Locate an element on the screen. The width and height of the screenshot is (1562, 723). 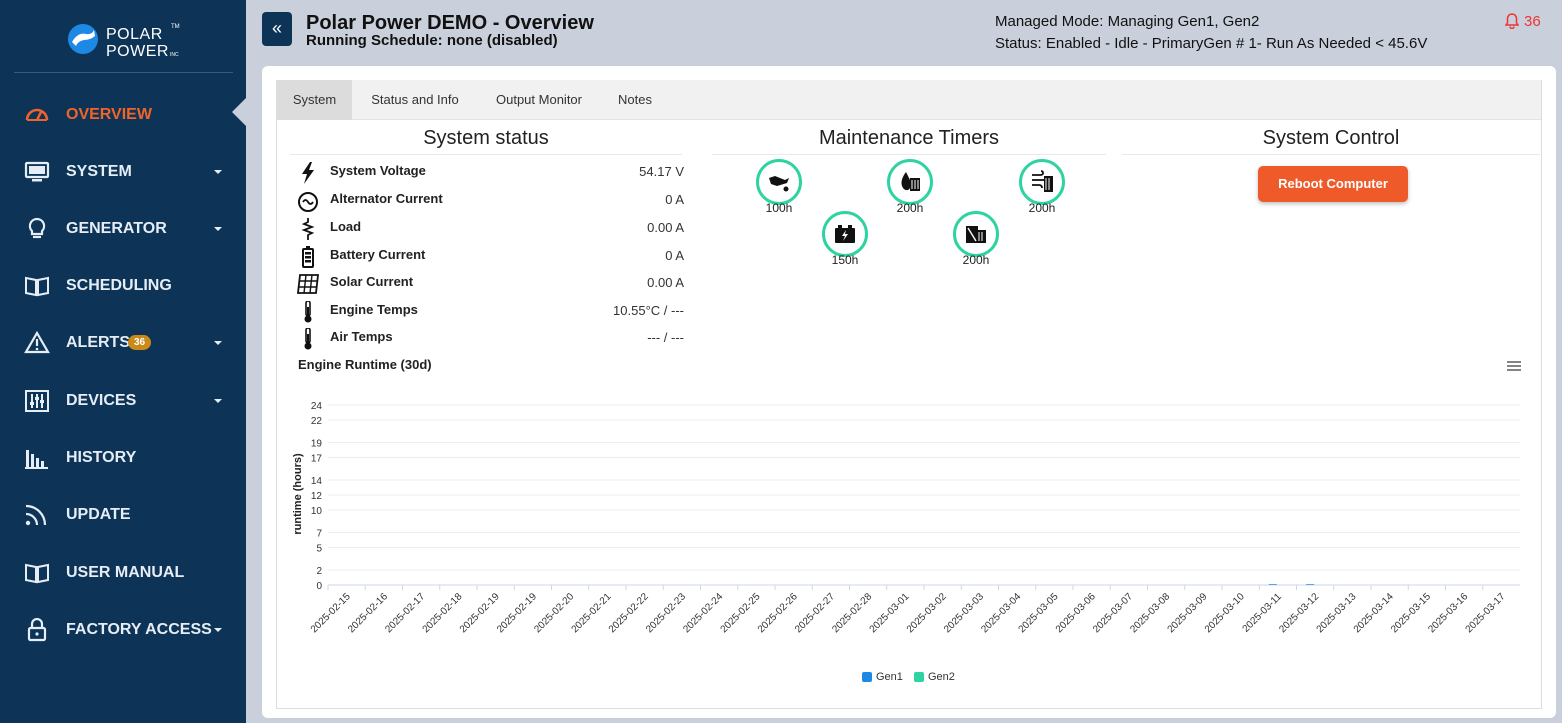
y-tick-label: 14 is located at coordinates (317, 481).